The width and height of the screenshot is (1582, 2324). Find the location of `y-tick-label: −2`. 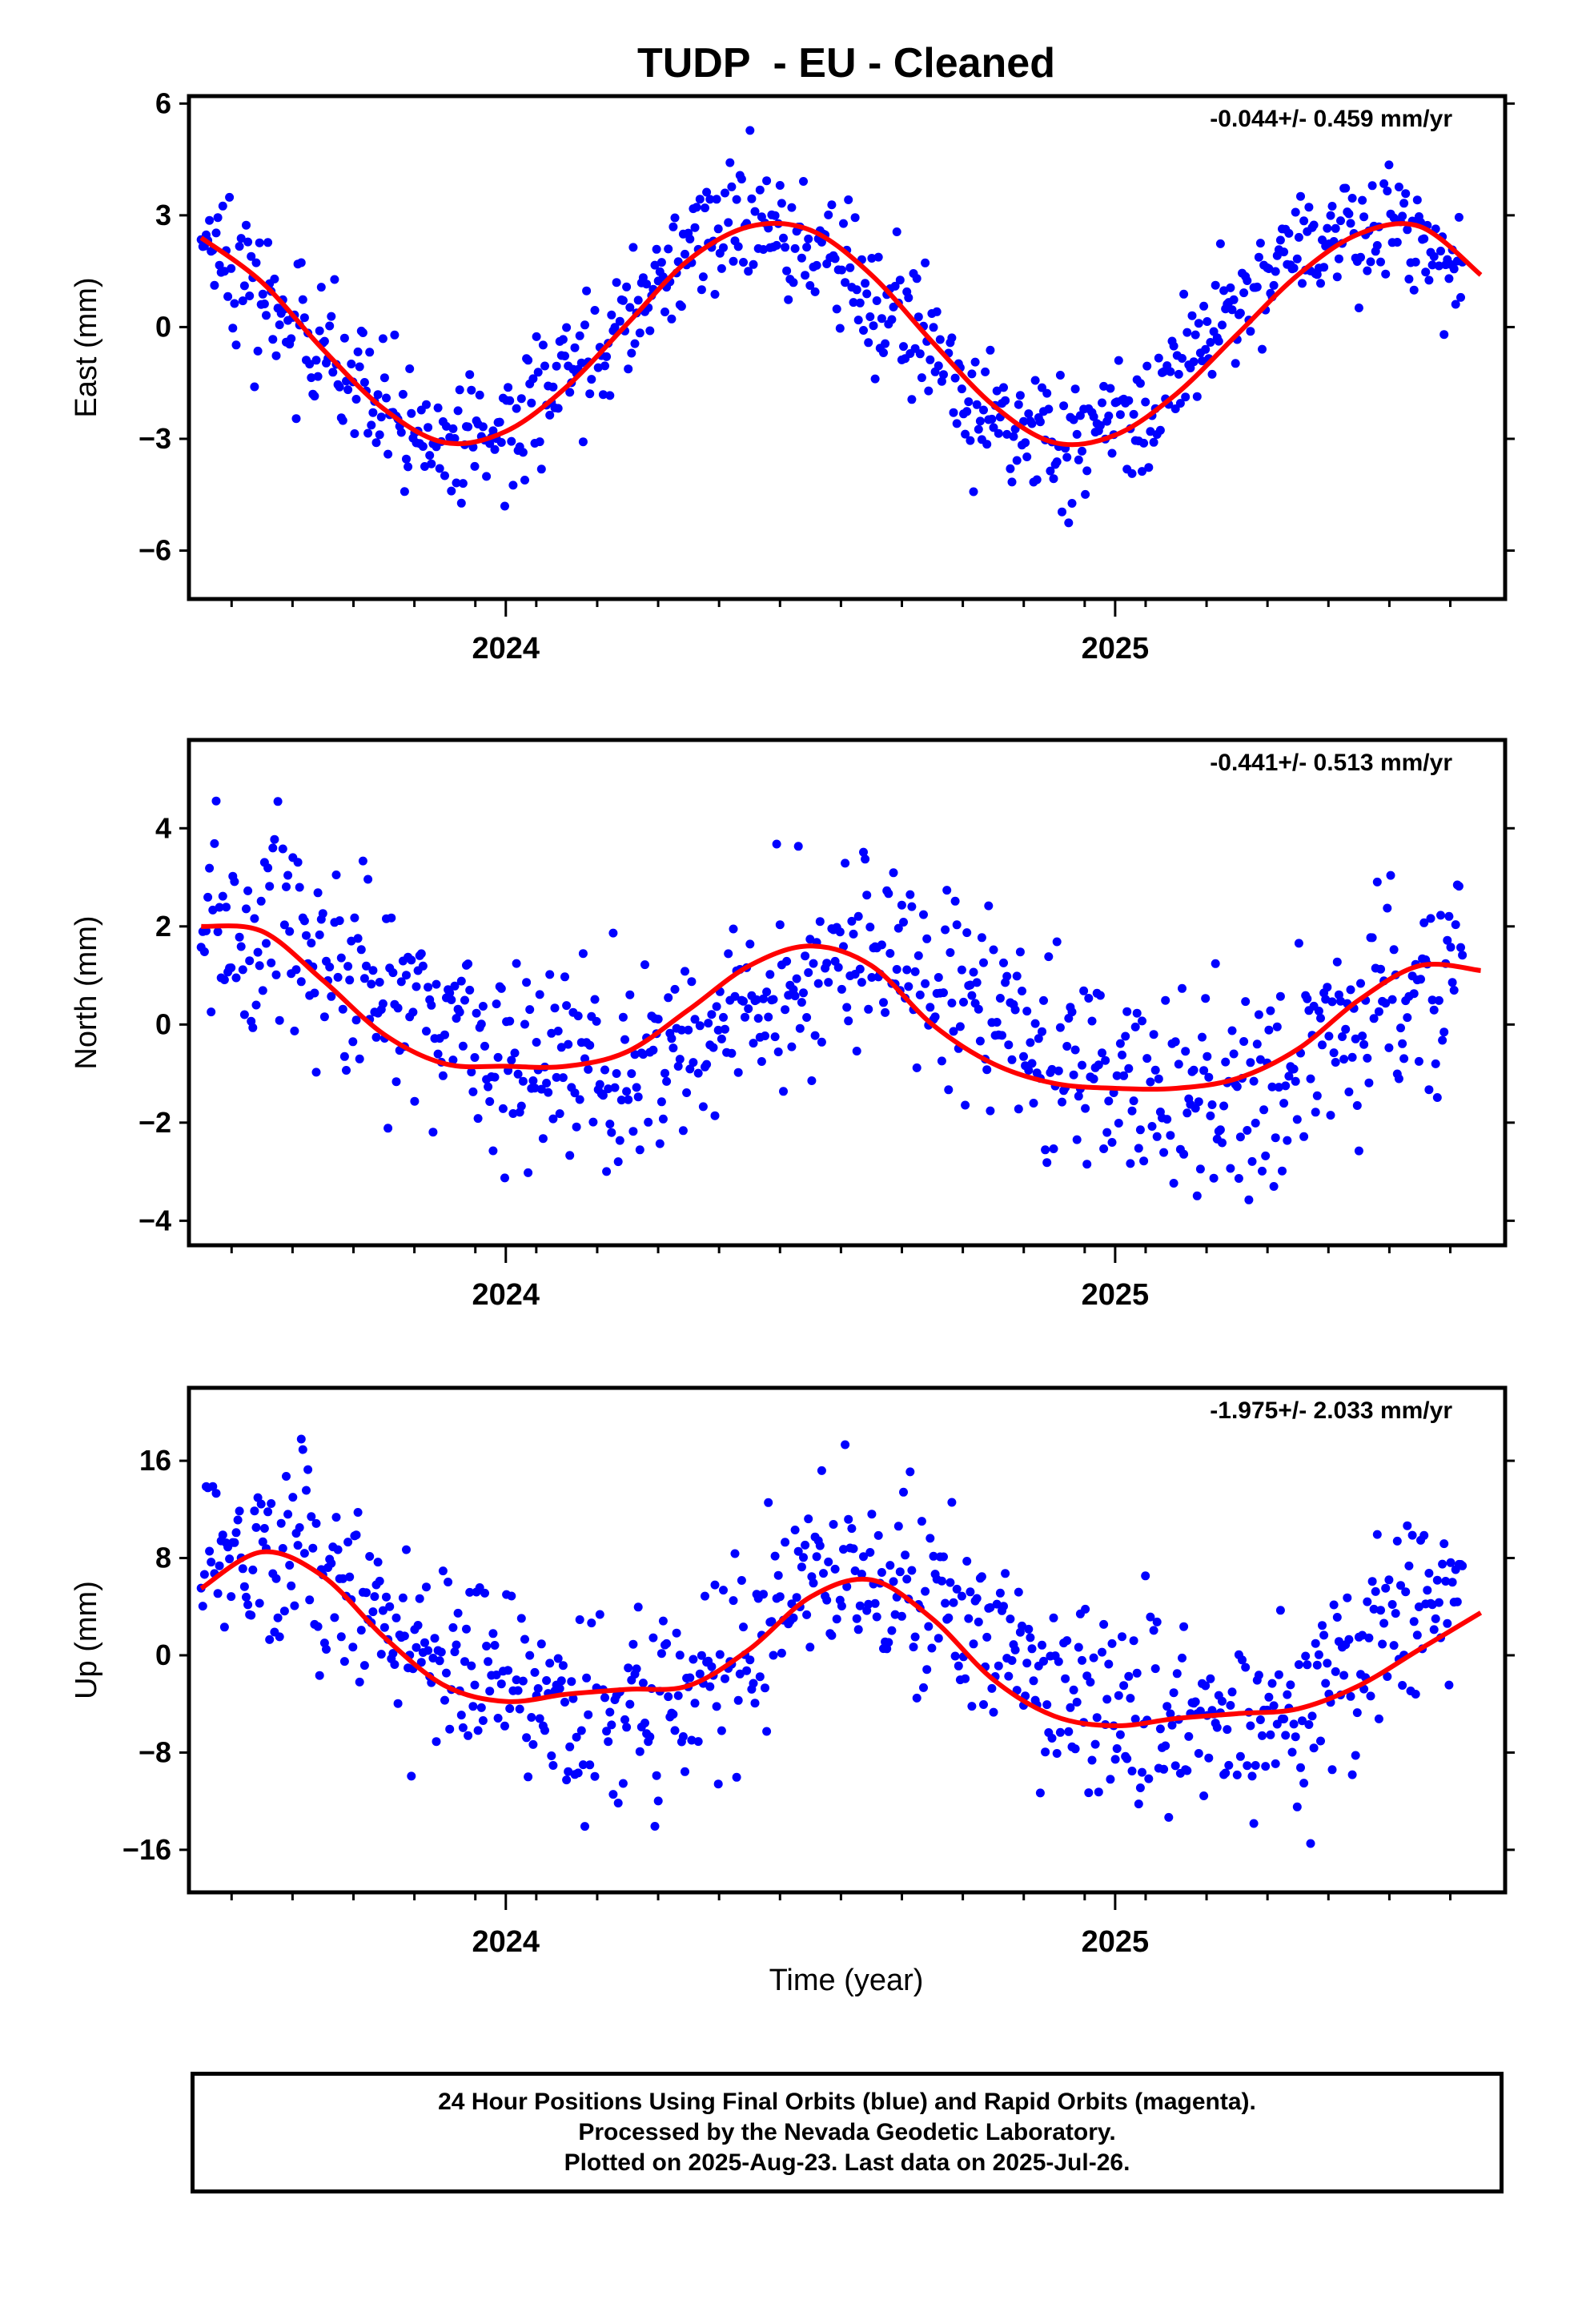

y-tick-label: −2 is located at coordinates (155, 1122).